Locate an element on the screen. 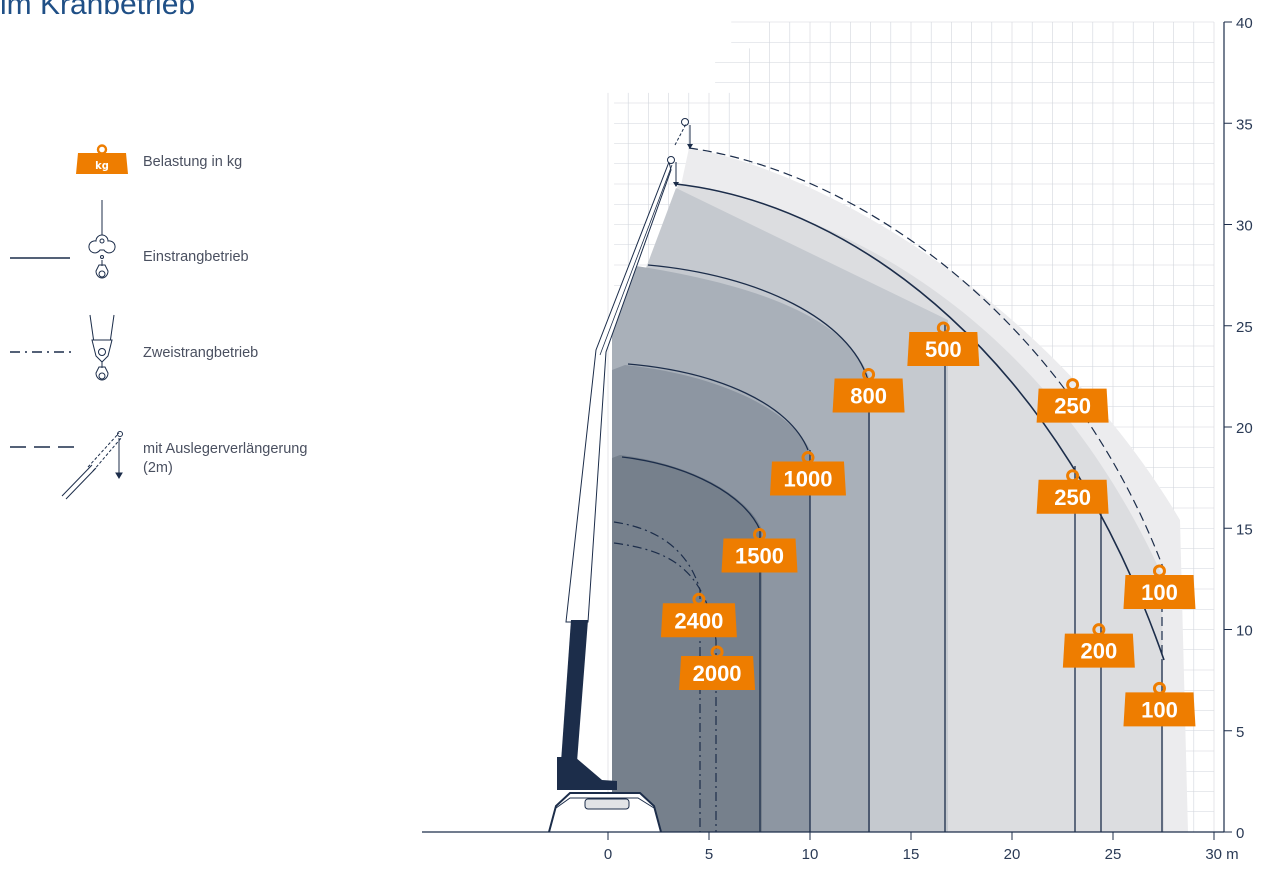 Image resolution: width=1261 pixels, height=873 pixels. y-tick-label: 0 is located at coordinates (1240, 833).